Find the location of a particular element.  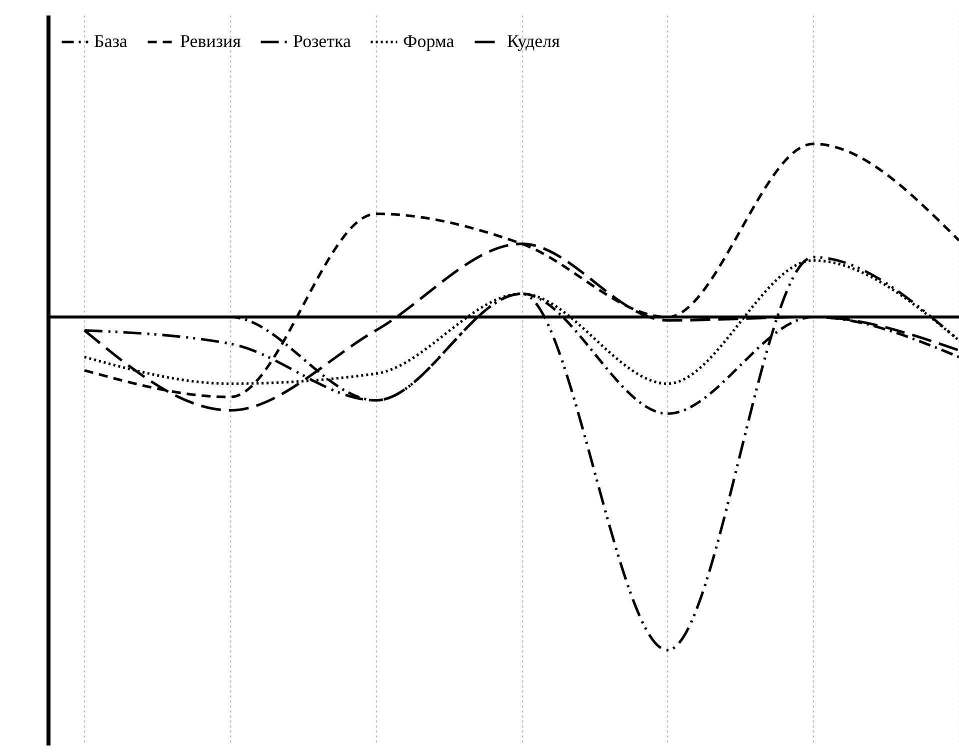

legend-label: Форма is located at coordinates (428, 41).